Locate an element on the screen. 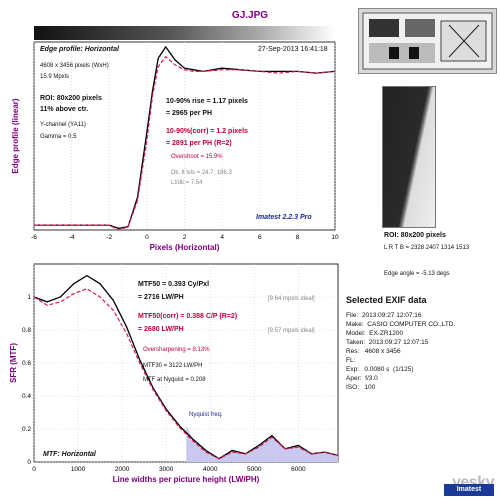  x-tick-label: 3000 is located at coordinates (166, 469).